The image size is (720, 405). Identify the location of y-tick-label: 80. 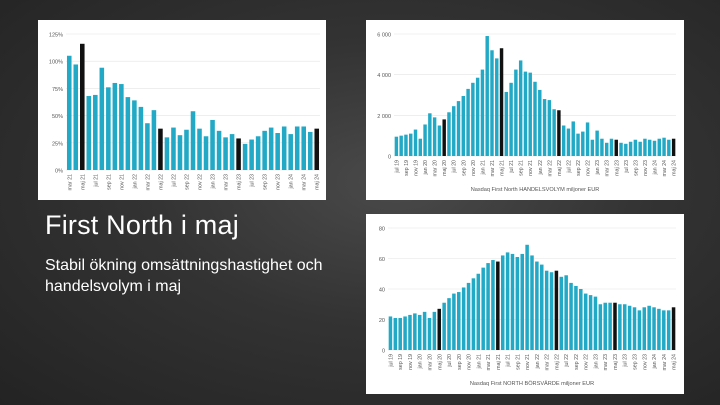
(382, 230).